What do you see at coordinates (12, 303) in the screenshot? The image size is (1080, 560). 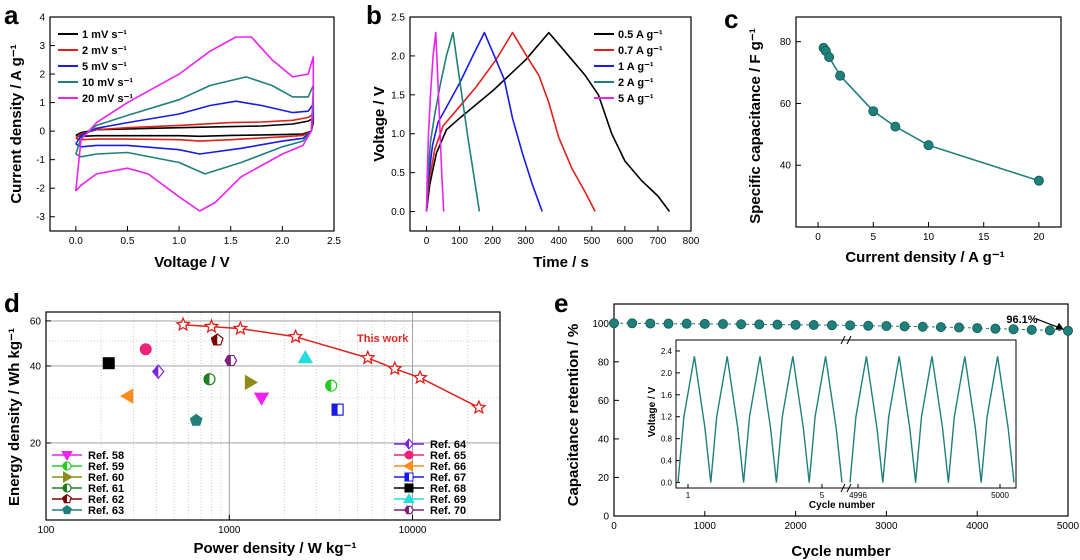 I see `panel-label-d: d` at bounding box center [12, 303].